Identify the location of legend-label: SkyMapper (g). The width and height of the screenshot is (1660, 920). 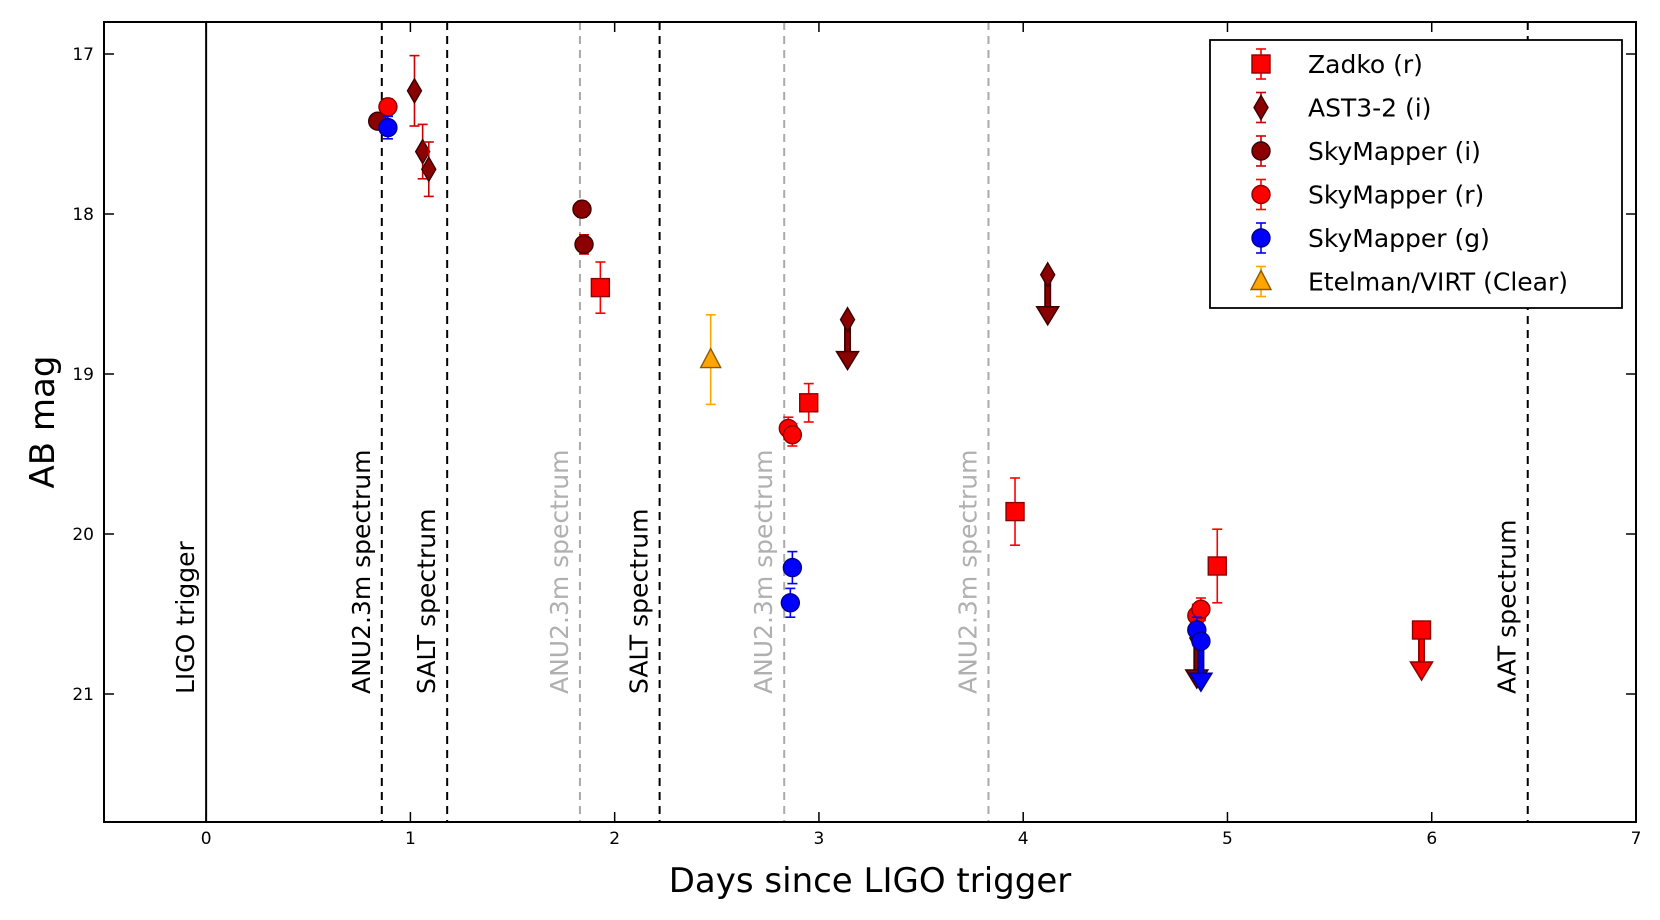
(1399, 238).